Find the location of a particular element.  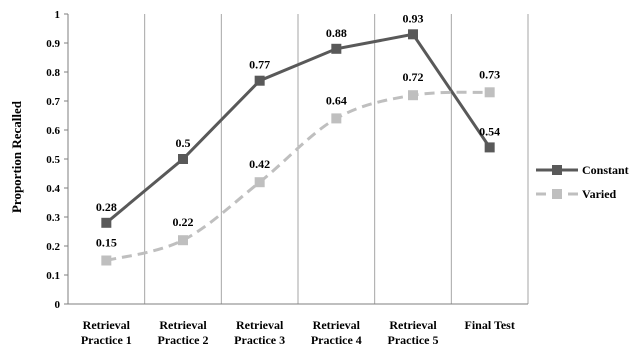

y-tick-label: 0.4 is located at coordinates (53, 189).